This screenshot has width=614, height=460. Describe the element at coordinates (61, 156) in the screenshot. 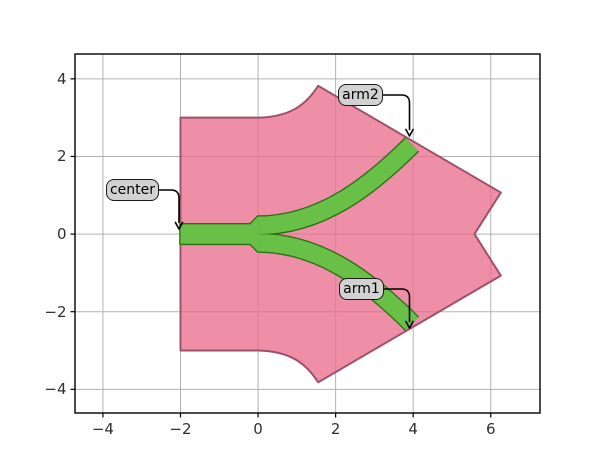

I see `y-tick-label: 2` at that location.